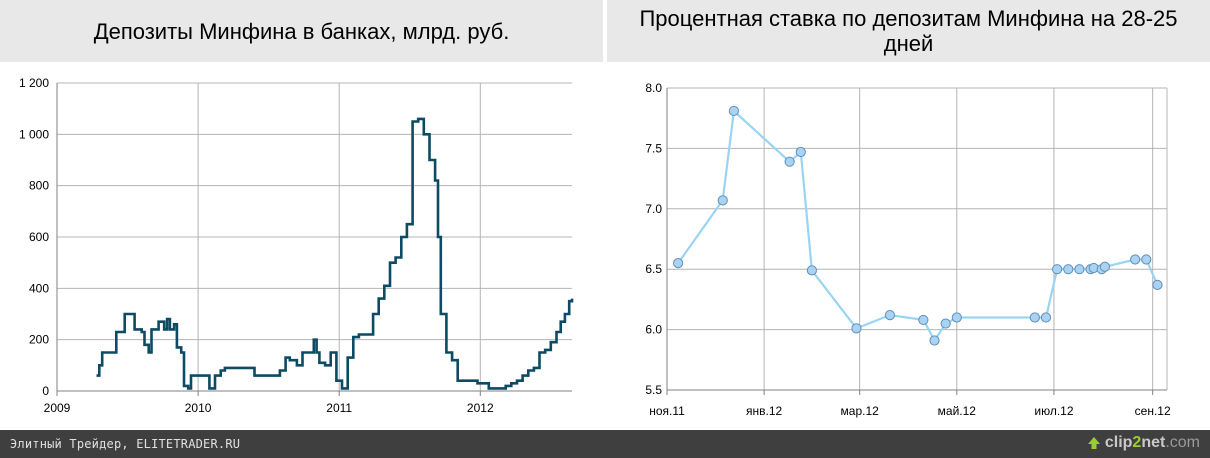 Image resolution: width=1210 pixels, height=458 pixels. What do you see at coordinates (39, 288) in the screenshot?
I see `y-tick-label: 400` at bounding box center [39, 288].